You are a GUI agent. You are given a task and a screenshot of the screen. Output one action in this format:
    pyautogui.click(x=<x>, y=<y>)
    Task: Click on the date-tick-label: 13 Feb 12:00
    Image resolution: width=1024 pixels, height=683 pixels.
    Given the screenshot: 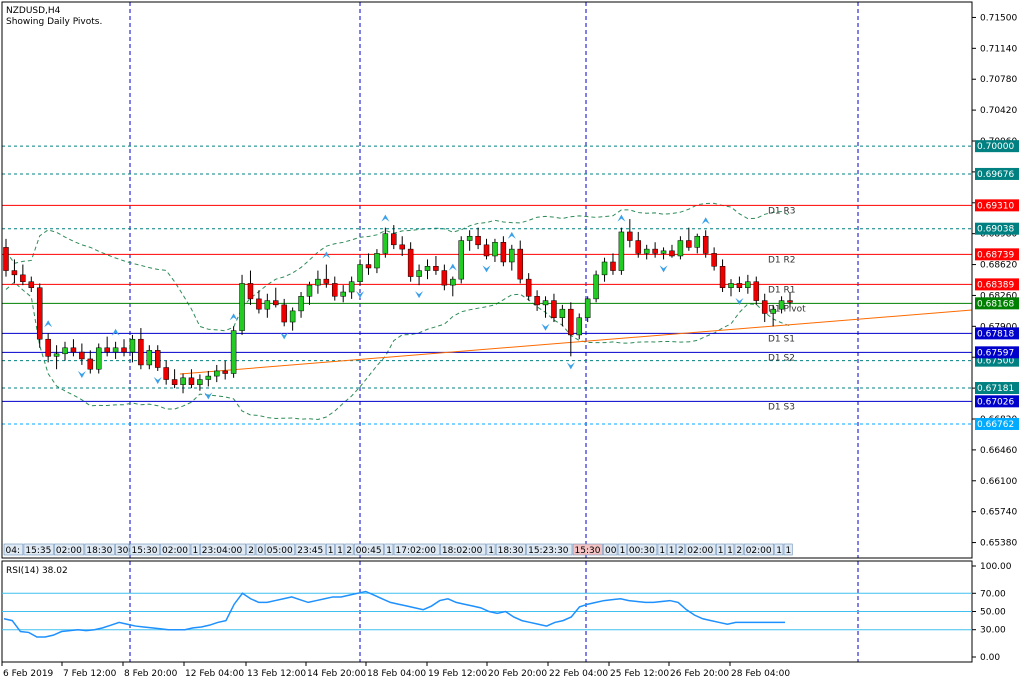 What is the action you would take?
    pyautogui.click(x=276, y=674)
    